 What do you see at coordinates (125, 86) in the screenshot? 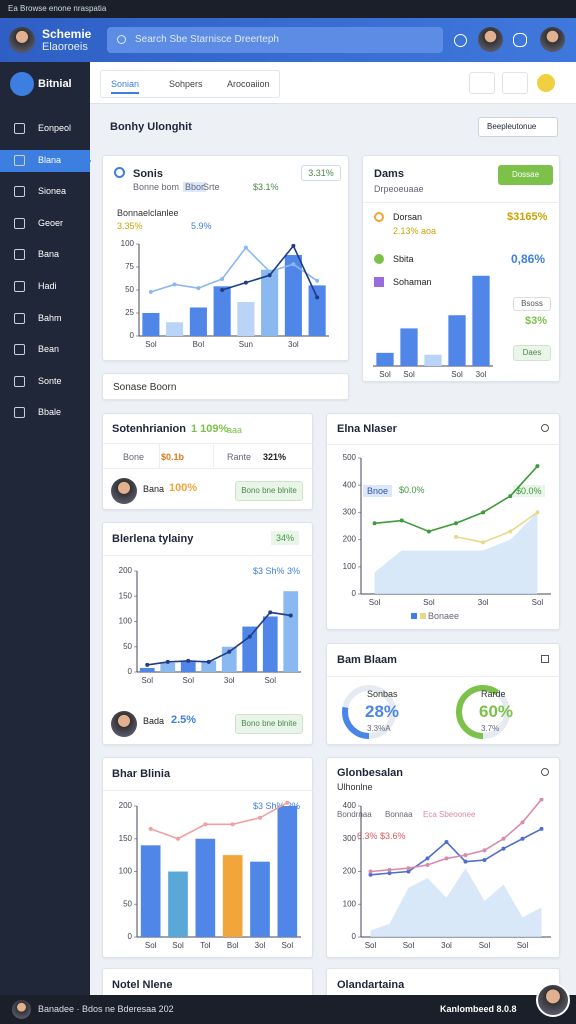
I see `tab: Sonian` at bounding box center [125, 86].